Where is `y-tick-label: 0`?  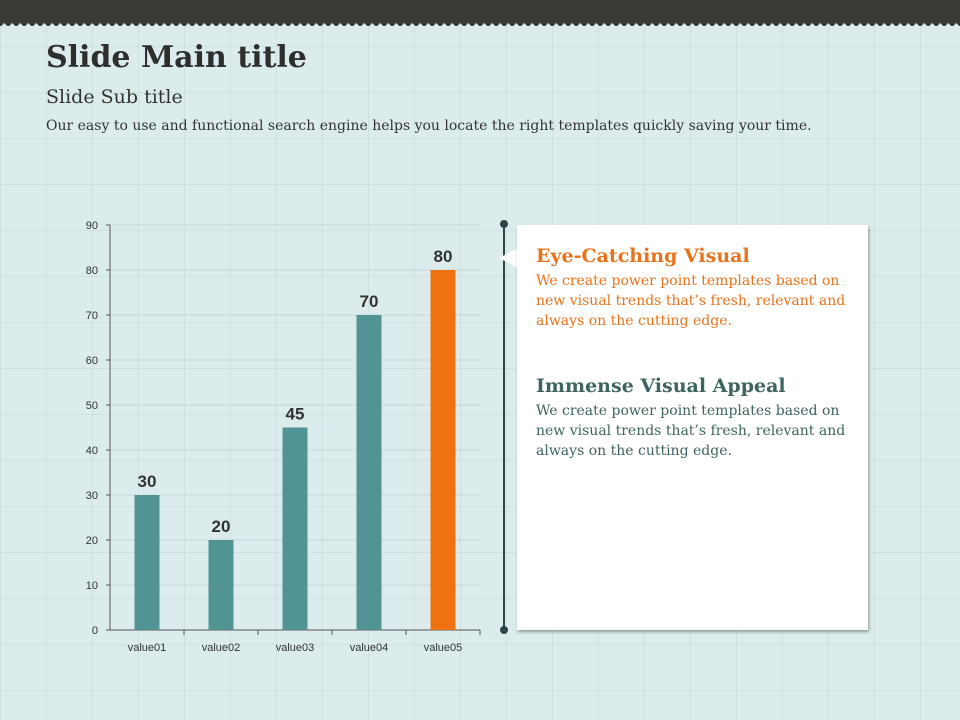
y-tick-label: 0 is located at coordinates (95, 631).